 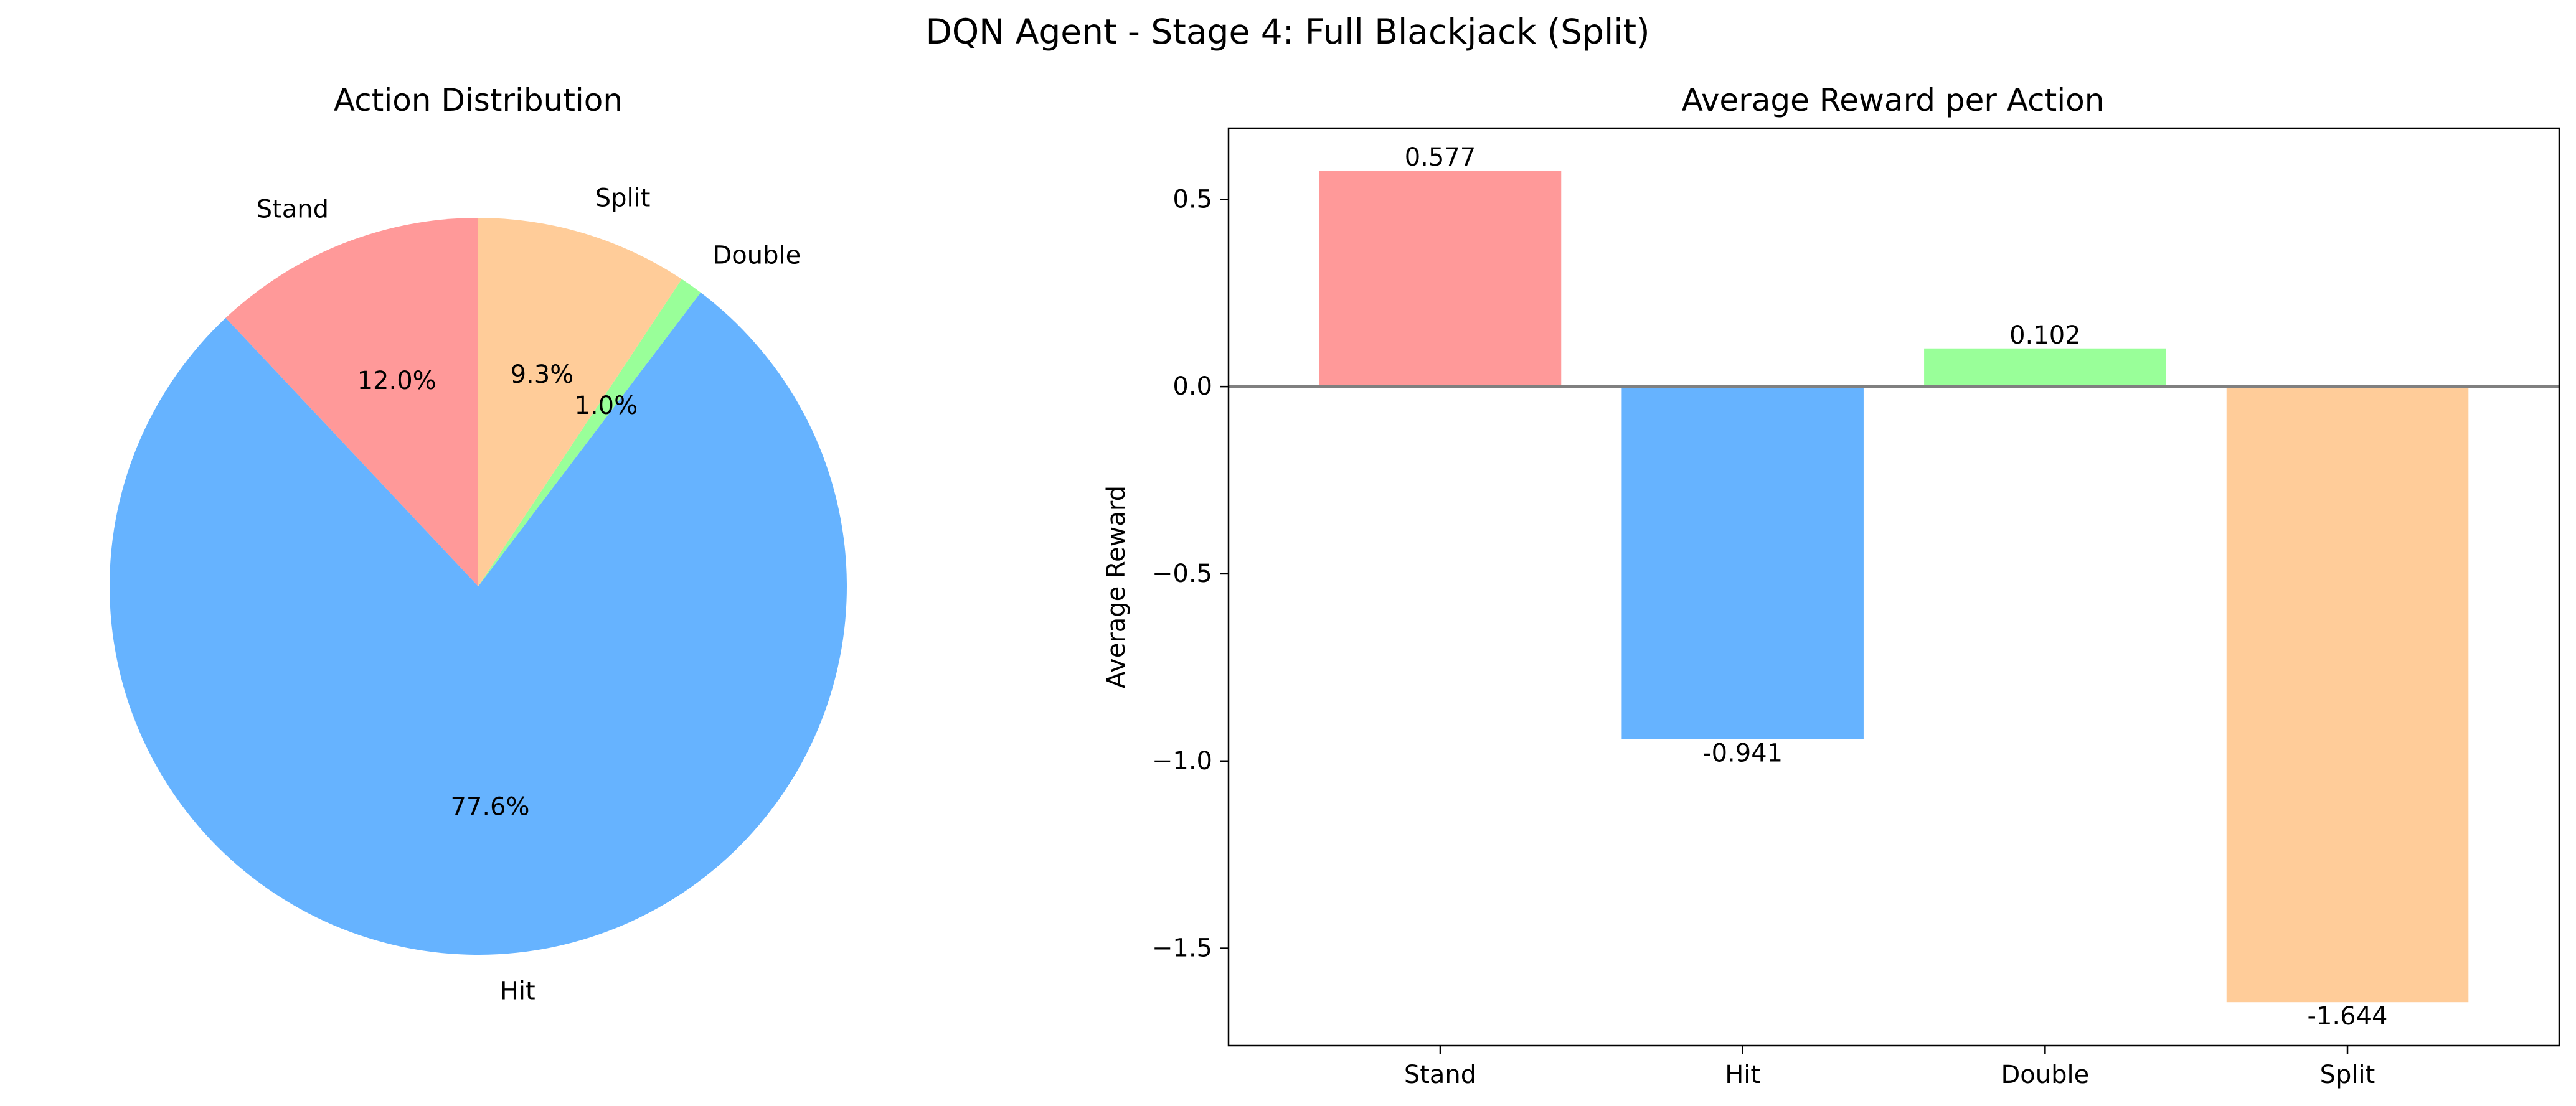 What do you see at coordinates (542, 374) in the screenshot?
I see `pie-percent-split: 9.3%` at bounding box center [542, 374].